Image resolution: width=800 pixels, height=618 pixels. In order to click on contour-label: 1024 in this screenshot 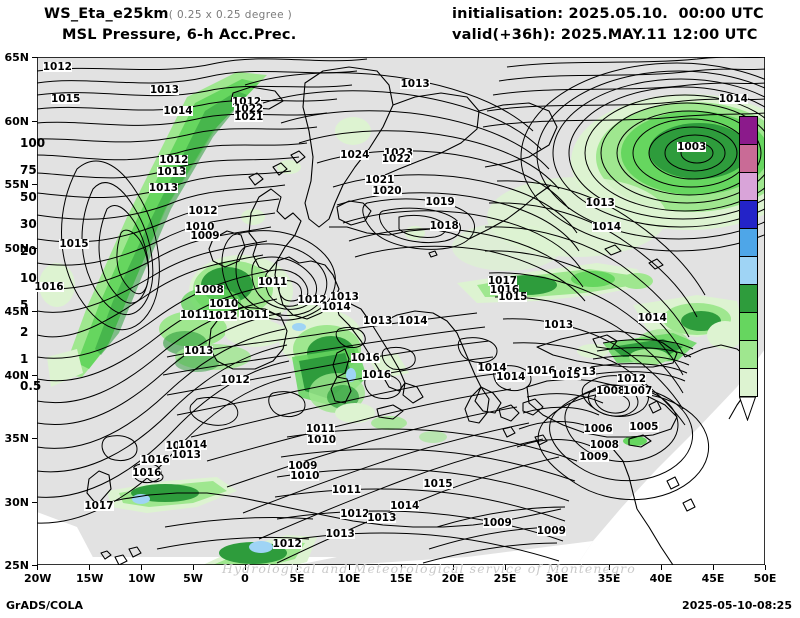, I will do `click(355, 155)`.